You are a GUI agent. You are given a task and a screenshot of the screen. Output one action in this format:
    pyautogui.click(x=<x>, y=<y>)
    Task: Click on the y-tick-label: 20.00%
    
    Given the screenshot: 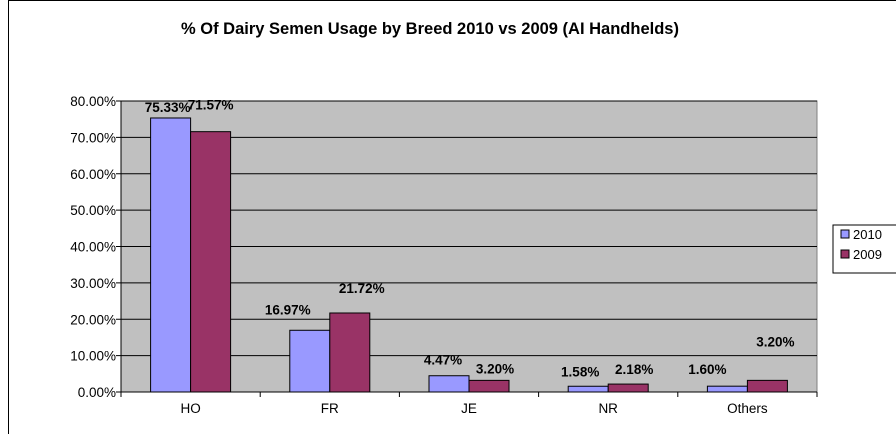 What is the action you would take?
    pyautogui.click(x=93, y=319)
    